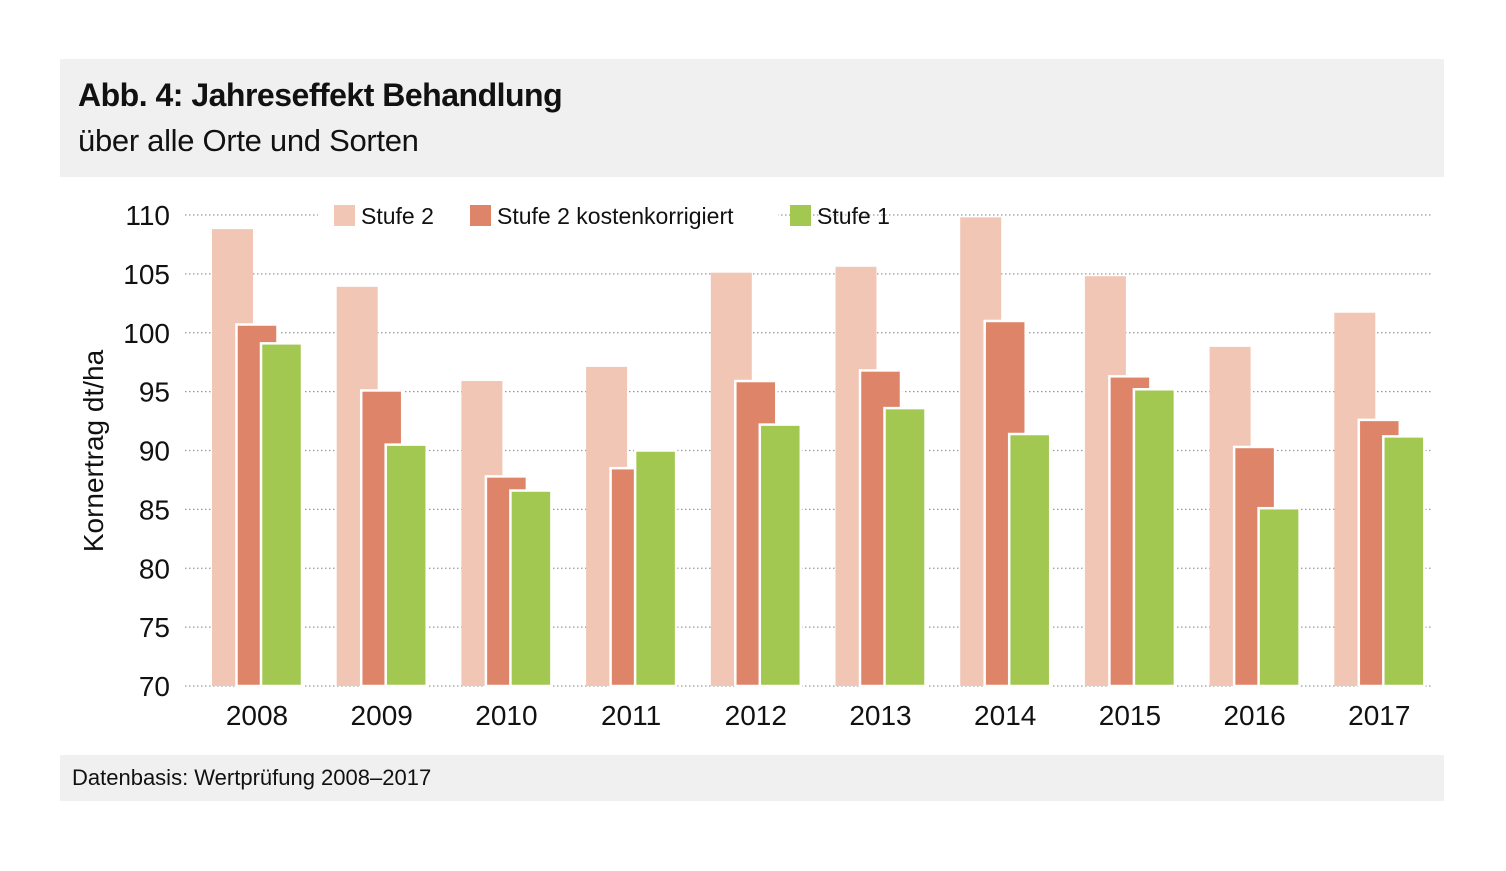 The width and height of the screenshot is (1506, 871). What do you see at coordinates (752, 778) in the screenshot?
I see `chart-footer: Datenbasis: Wertprüfung 2008–2017` at bounding box center [752, 778].